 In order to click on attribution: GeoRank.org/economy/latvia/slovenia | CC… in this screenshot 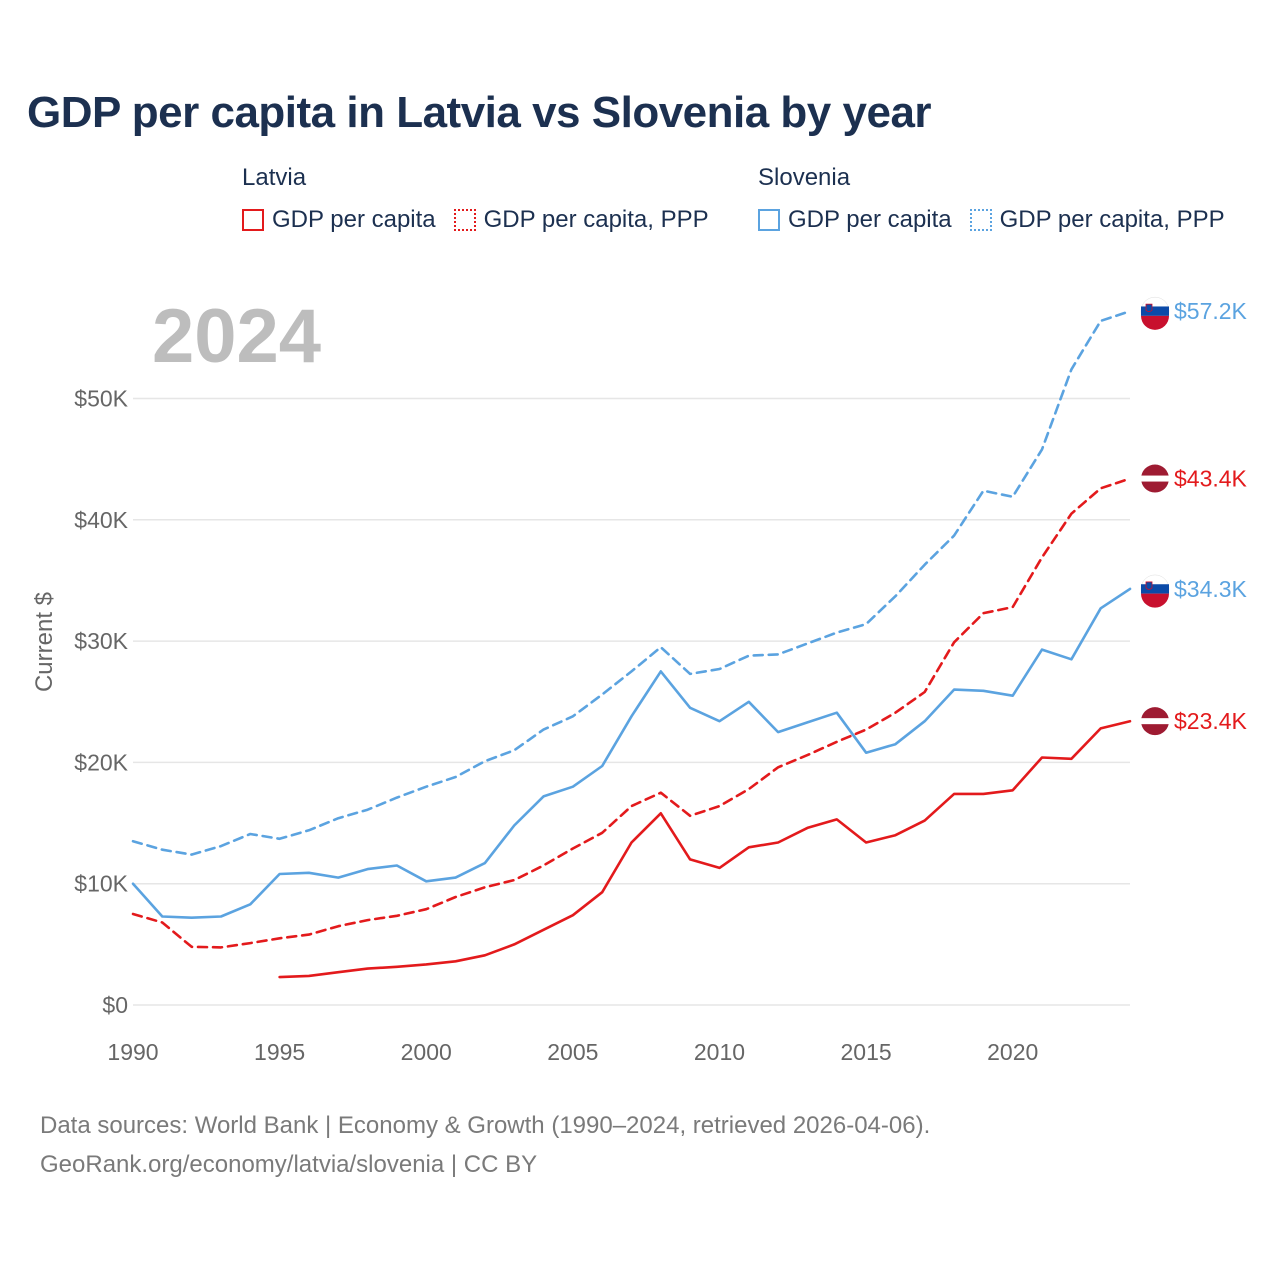, I will do `click(289, 1164)`.